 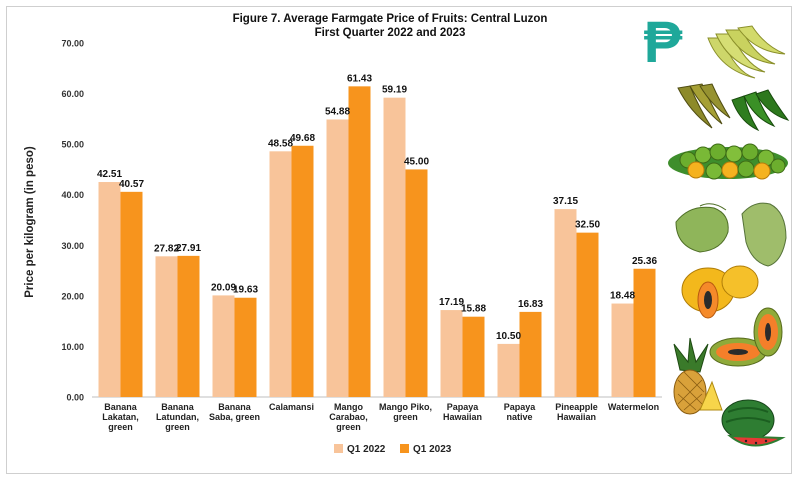 I want to click on x-tick-label: Saba, green, so click(x=234, y=417).